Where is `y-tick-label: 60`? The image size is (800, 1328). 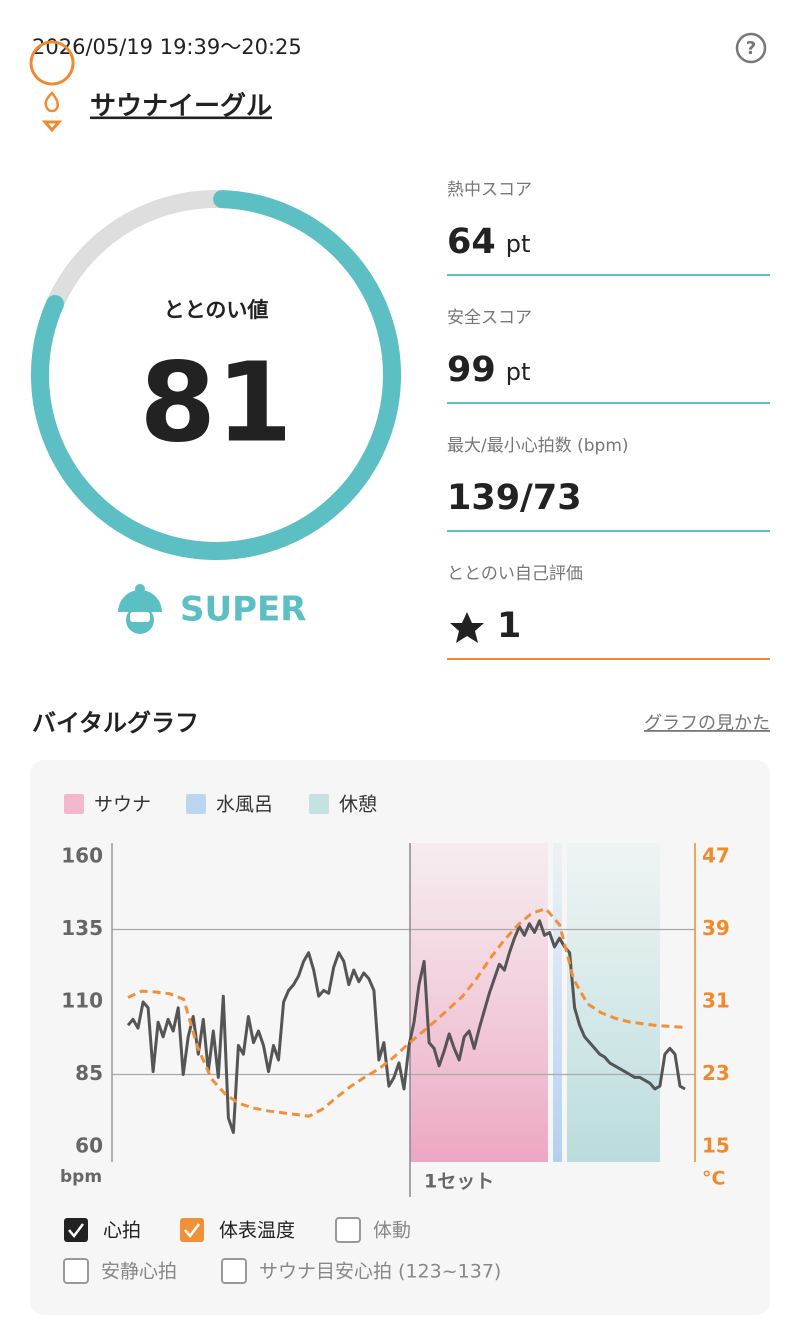
y-tick-label: 60 is located at coordinates (89, 1146).